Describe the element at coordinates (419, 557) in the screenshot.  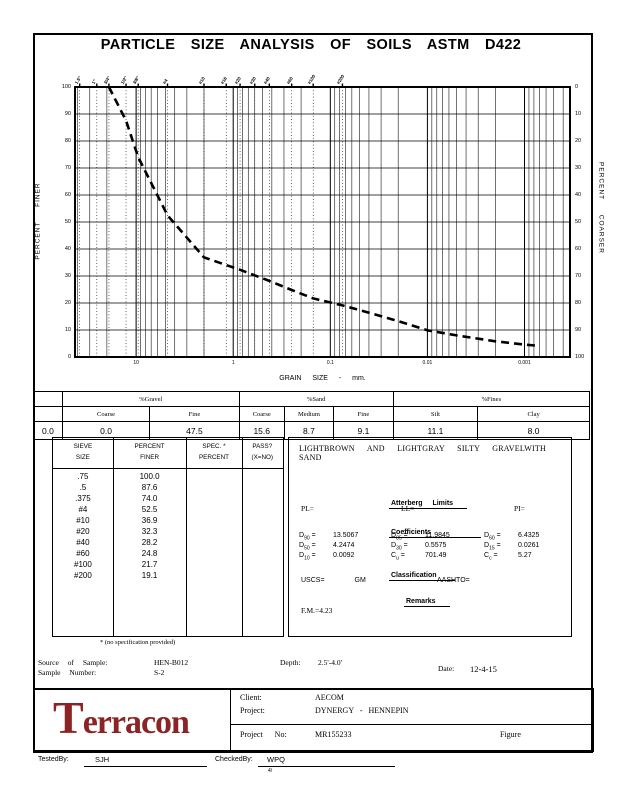
I see `coefficient-Cu: Cu = 701.49` at that location.